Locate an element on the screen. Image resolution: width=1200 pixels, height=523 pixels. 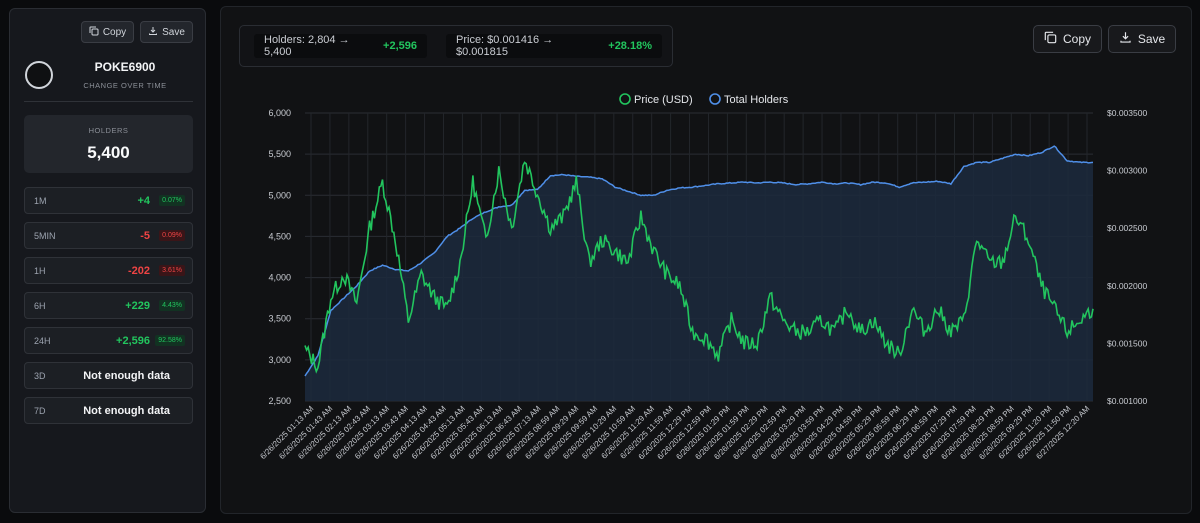
change-row-1m: 1M +4 0.07% is located at coordinates (108, 200).